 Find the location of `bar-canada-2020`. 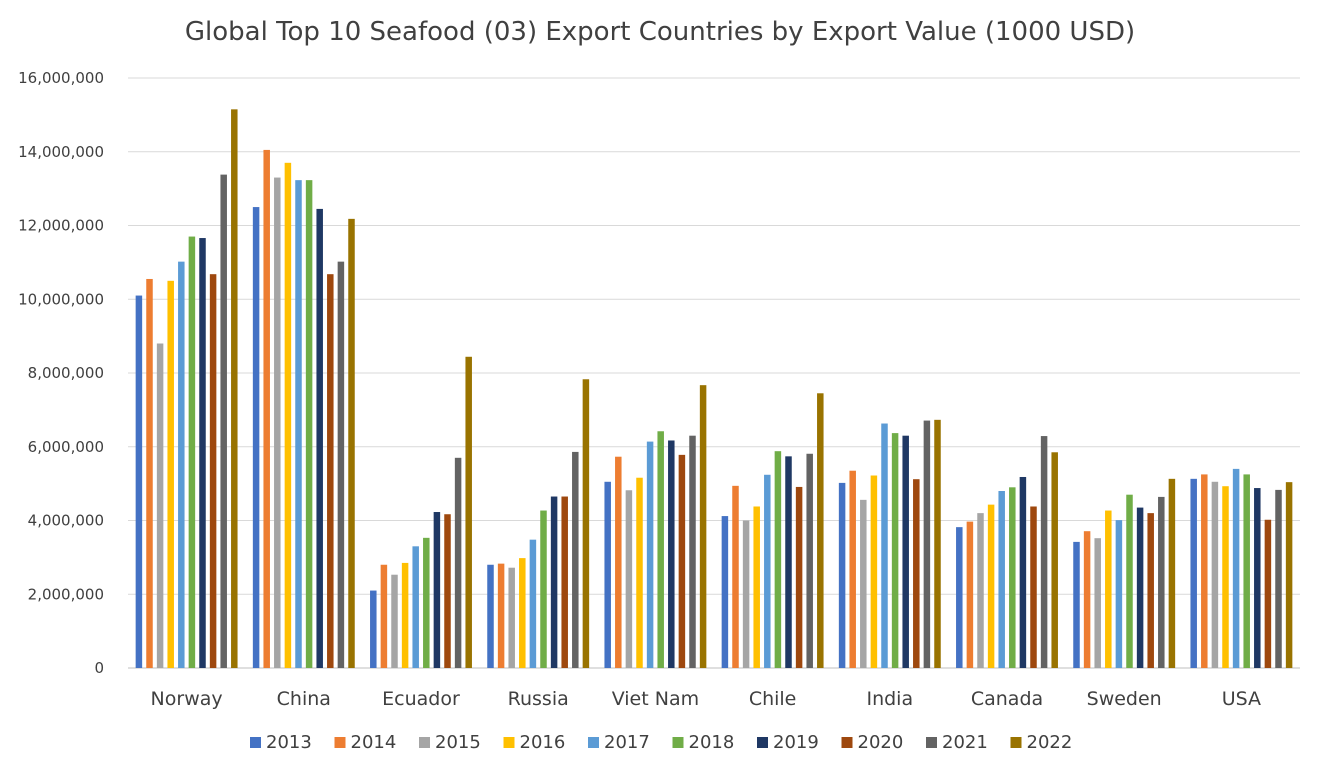

bar-canada-2020 is located at coordinates (1033, 587).